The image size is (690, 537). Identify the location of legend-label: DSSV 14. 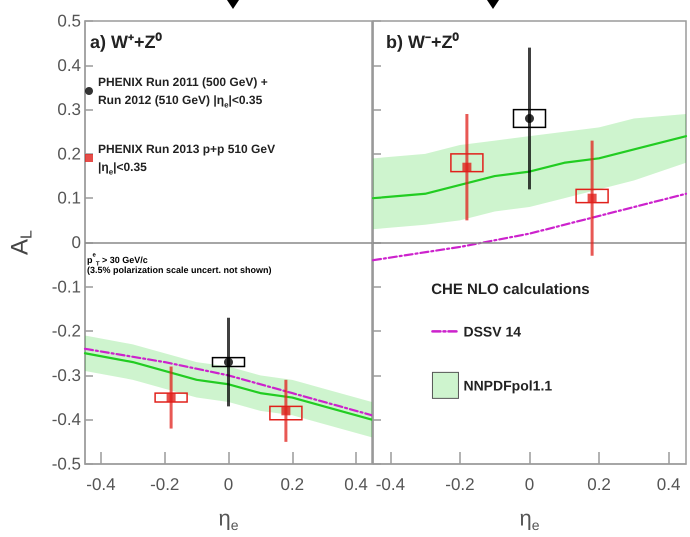
(492, 331).